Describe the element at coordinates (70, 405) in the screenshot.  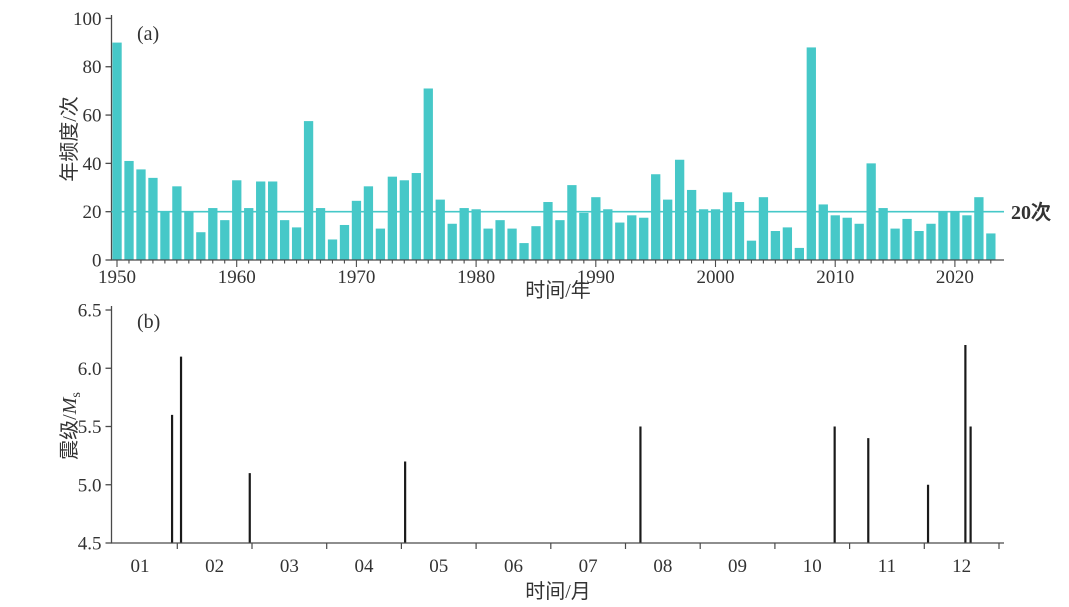
I see `magnitude-symbol: M` at that location.